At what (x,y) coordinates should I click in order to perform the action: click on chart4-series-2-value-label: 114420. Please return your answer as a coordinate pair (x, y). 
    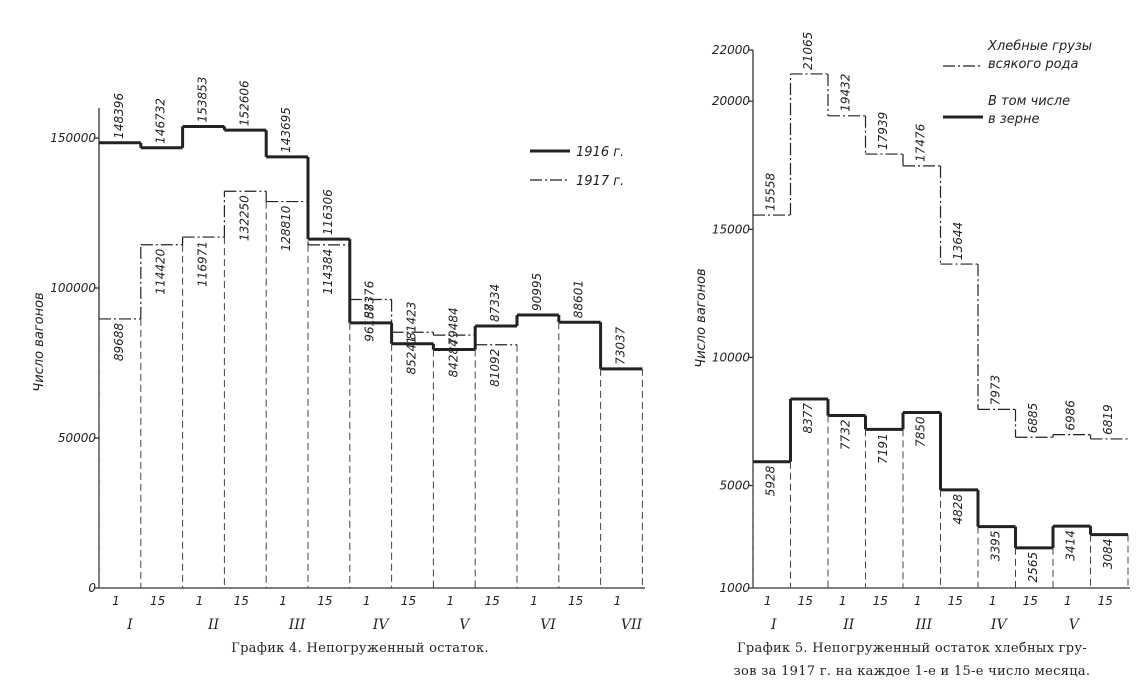
    Looking at the image, I should click on (161, 271).